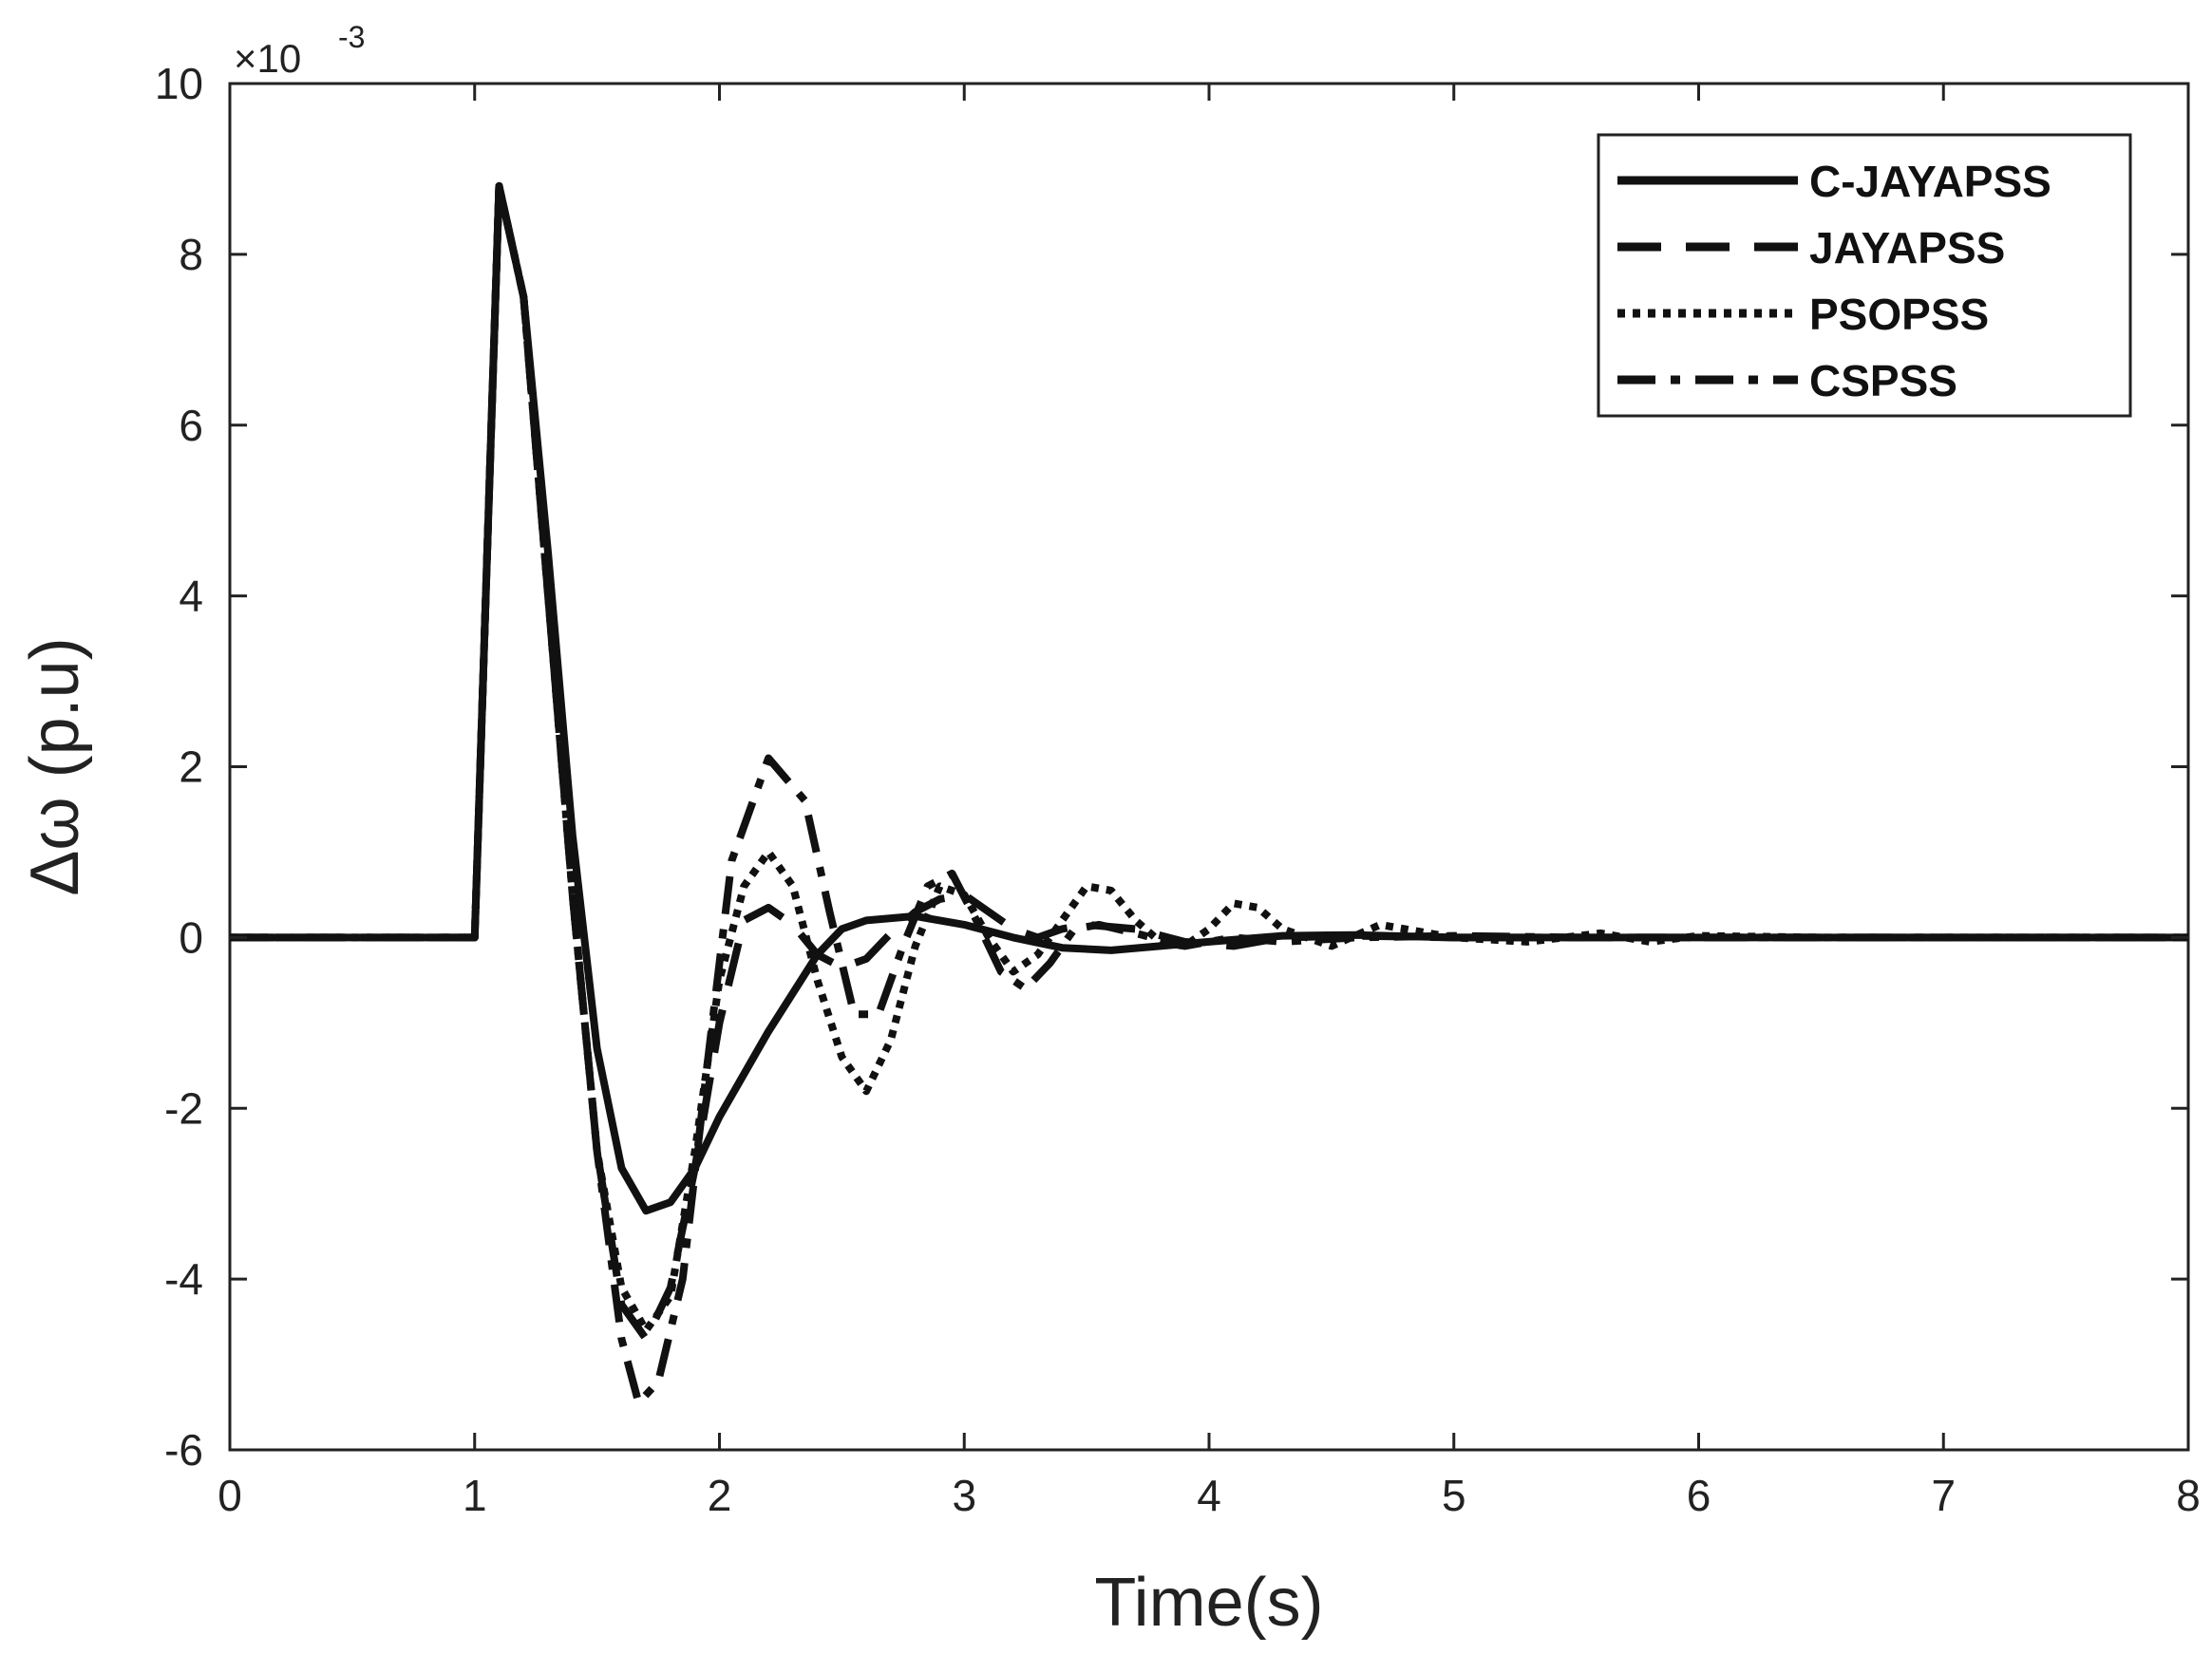 This screenshot has width=2212, height=1654. Describe the element at coordinates (1907, 248) in the screenshot. I see `legend-label-jayapss: JAYAPSS` at that location.